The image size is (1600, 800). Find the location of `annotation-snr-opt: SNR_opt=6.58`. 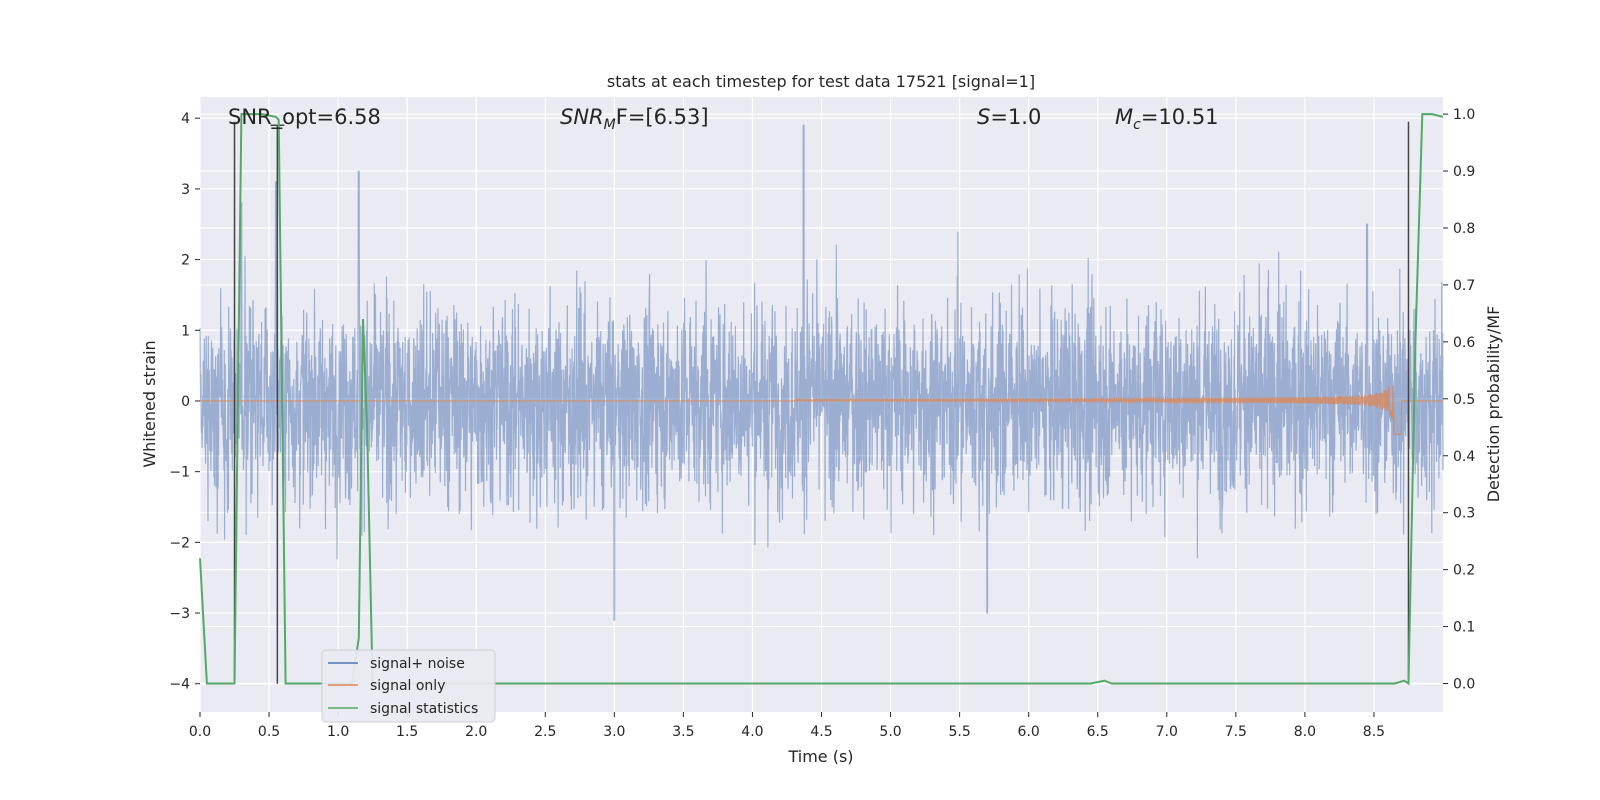

annotation-snr-opt: SNR_opt=6.58 is located at coordinates (304, 117).